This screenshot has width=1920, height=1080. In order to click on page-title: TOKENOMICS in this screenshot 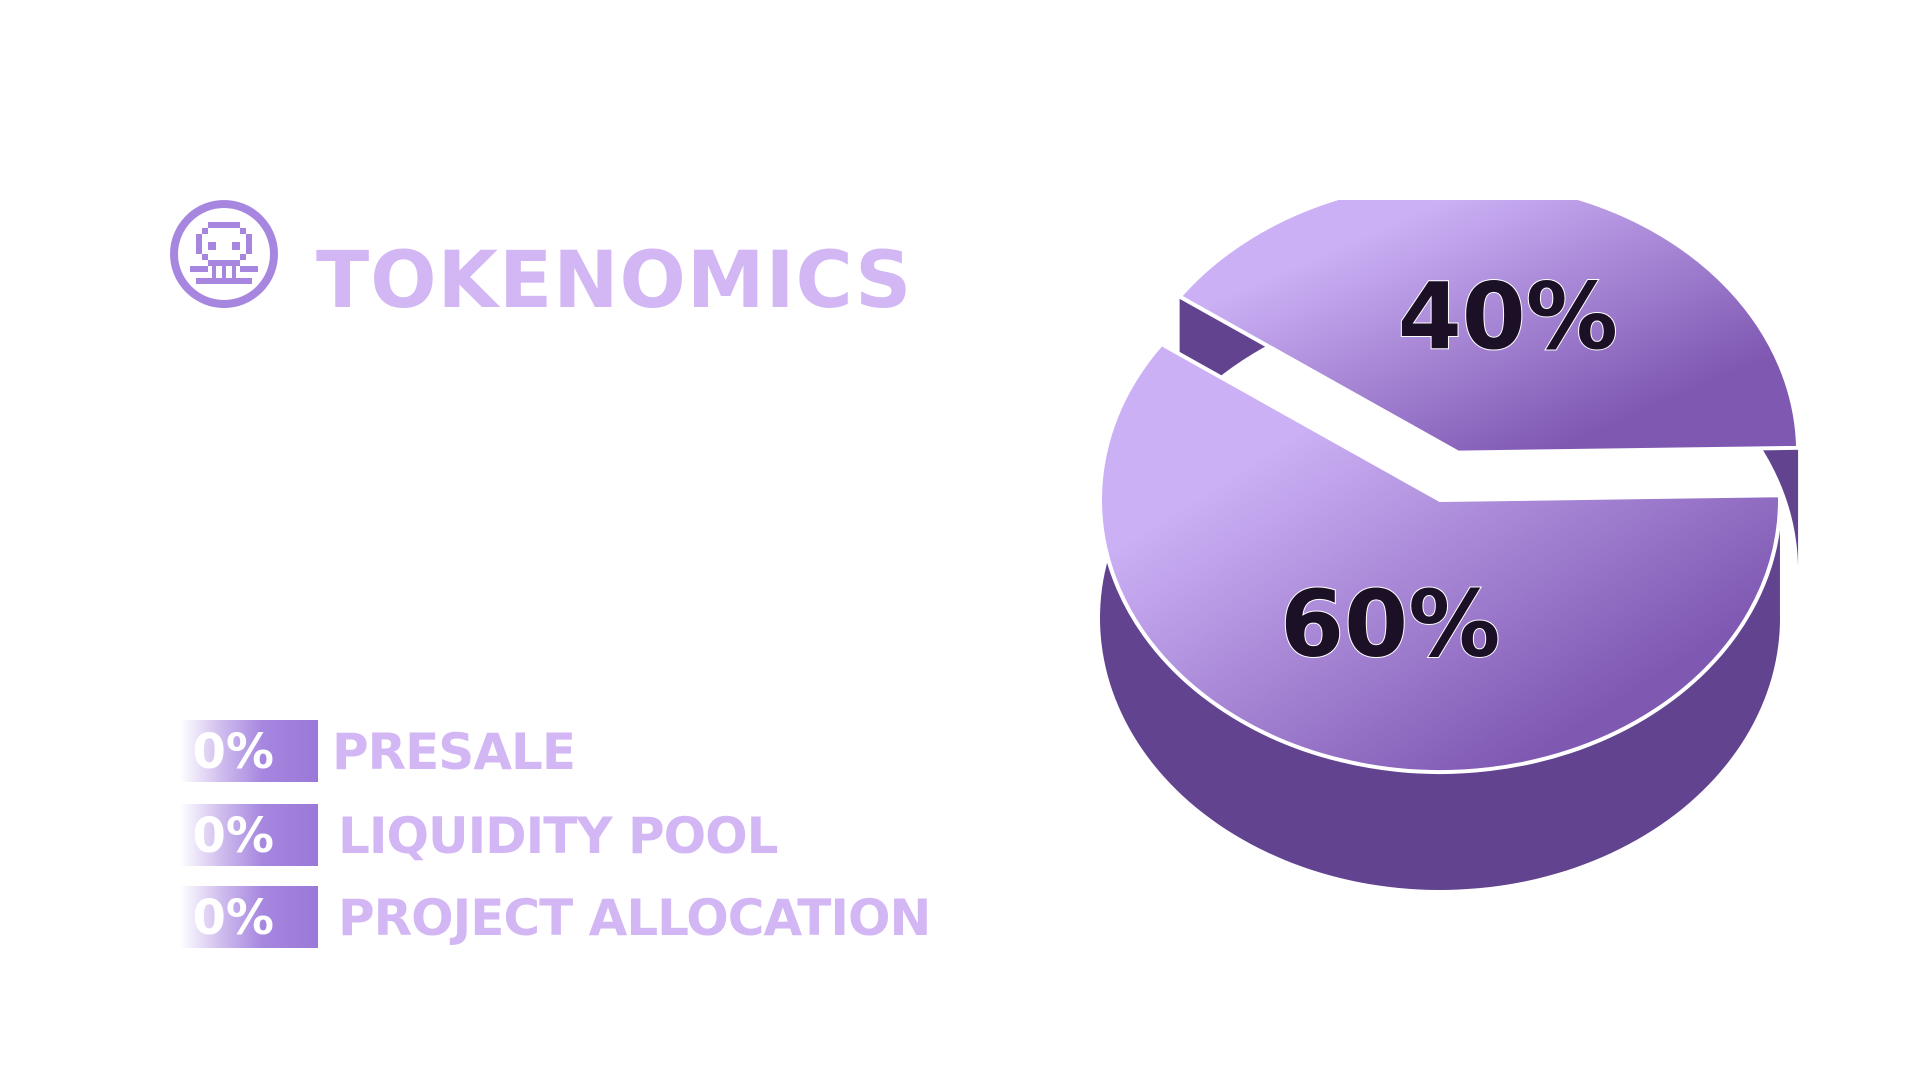, I will do `click(614, 281)`.